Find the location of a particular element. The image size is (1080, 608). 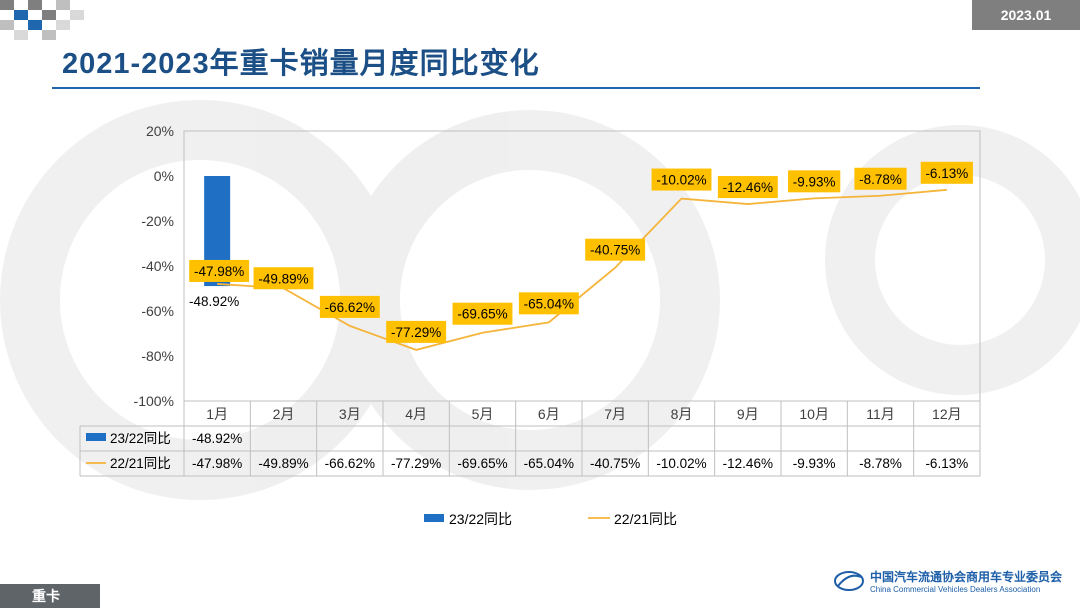

page-title: 2021-2023年重卡销量月度同比变化 is located at coordinates (301, 64).